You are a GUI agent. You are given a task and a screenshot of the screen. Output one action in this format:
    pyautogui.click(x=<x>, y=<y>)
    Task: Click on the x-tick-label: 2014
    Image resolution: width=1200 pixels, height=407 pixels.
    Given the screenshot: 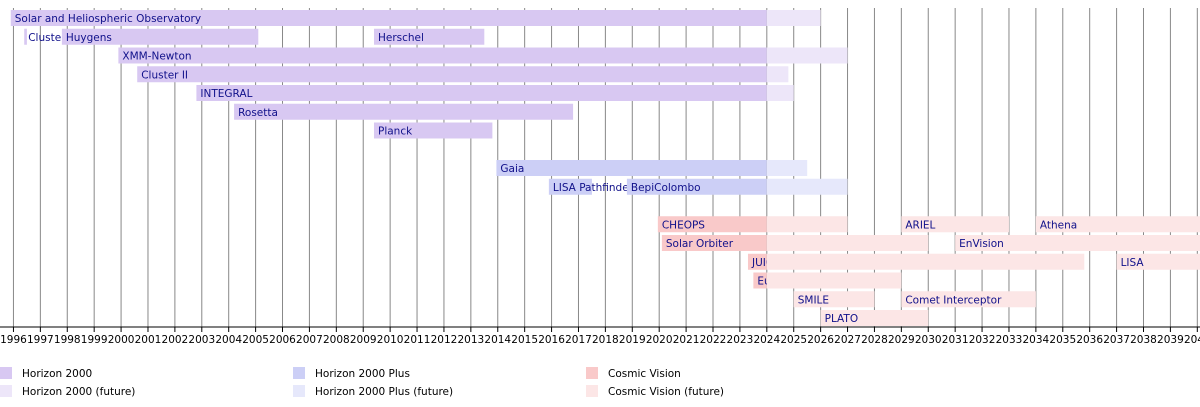 What is the action you would take?
    pyautogui.click(x=497, y=340)
    